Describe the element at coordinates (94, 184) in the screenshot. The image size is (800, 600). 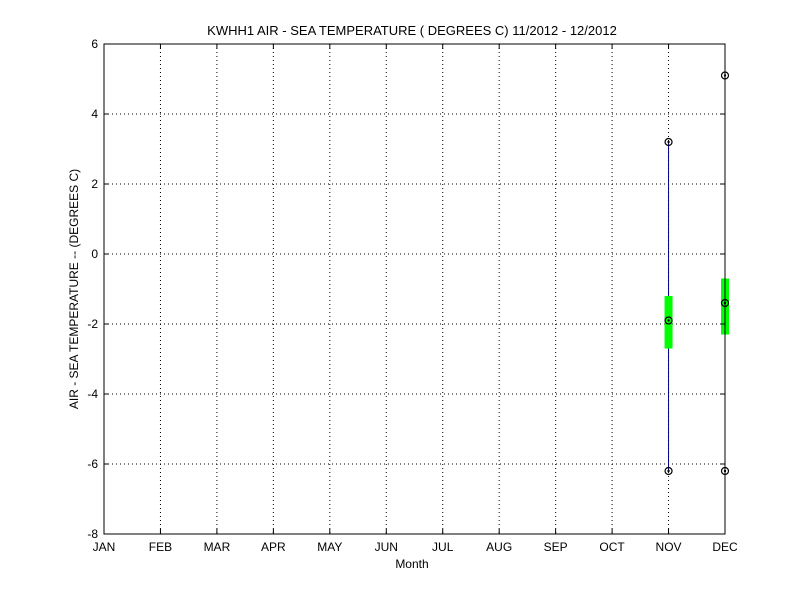
I see `y-tick-label: 2` at that location.